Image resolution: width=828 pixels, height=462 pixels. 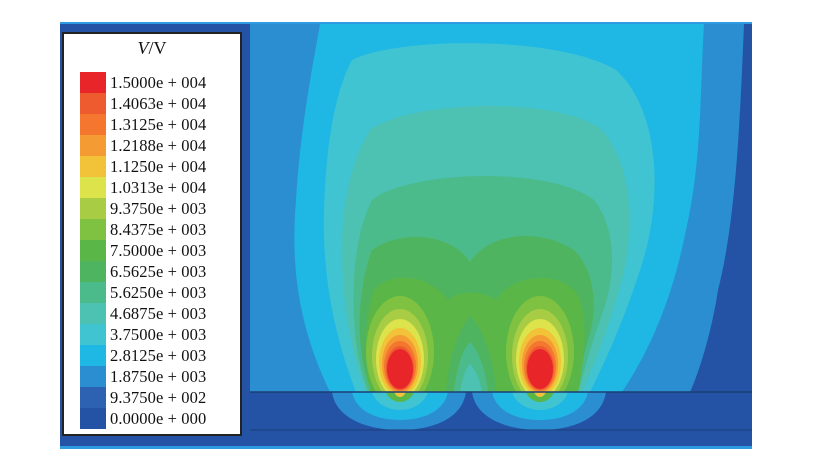 What do you see at coordinates (158, 397) in the screenshot?
I see `legend-label: 9.3750e + 002` at bounding box center [158, 397].